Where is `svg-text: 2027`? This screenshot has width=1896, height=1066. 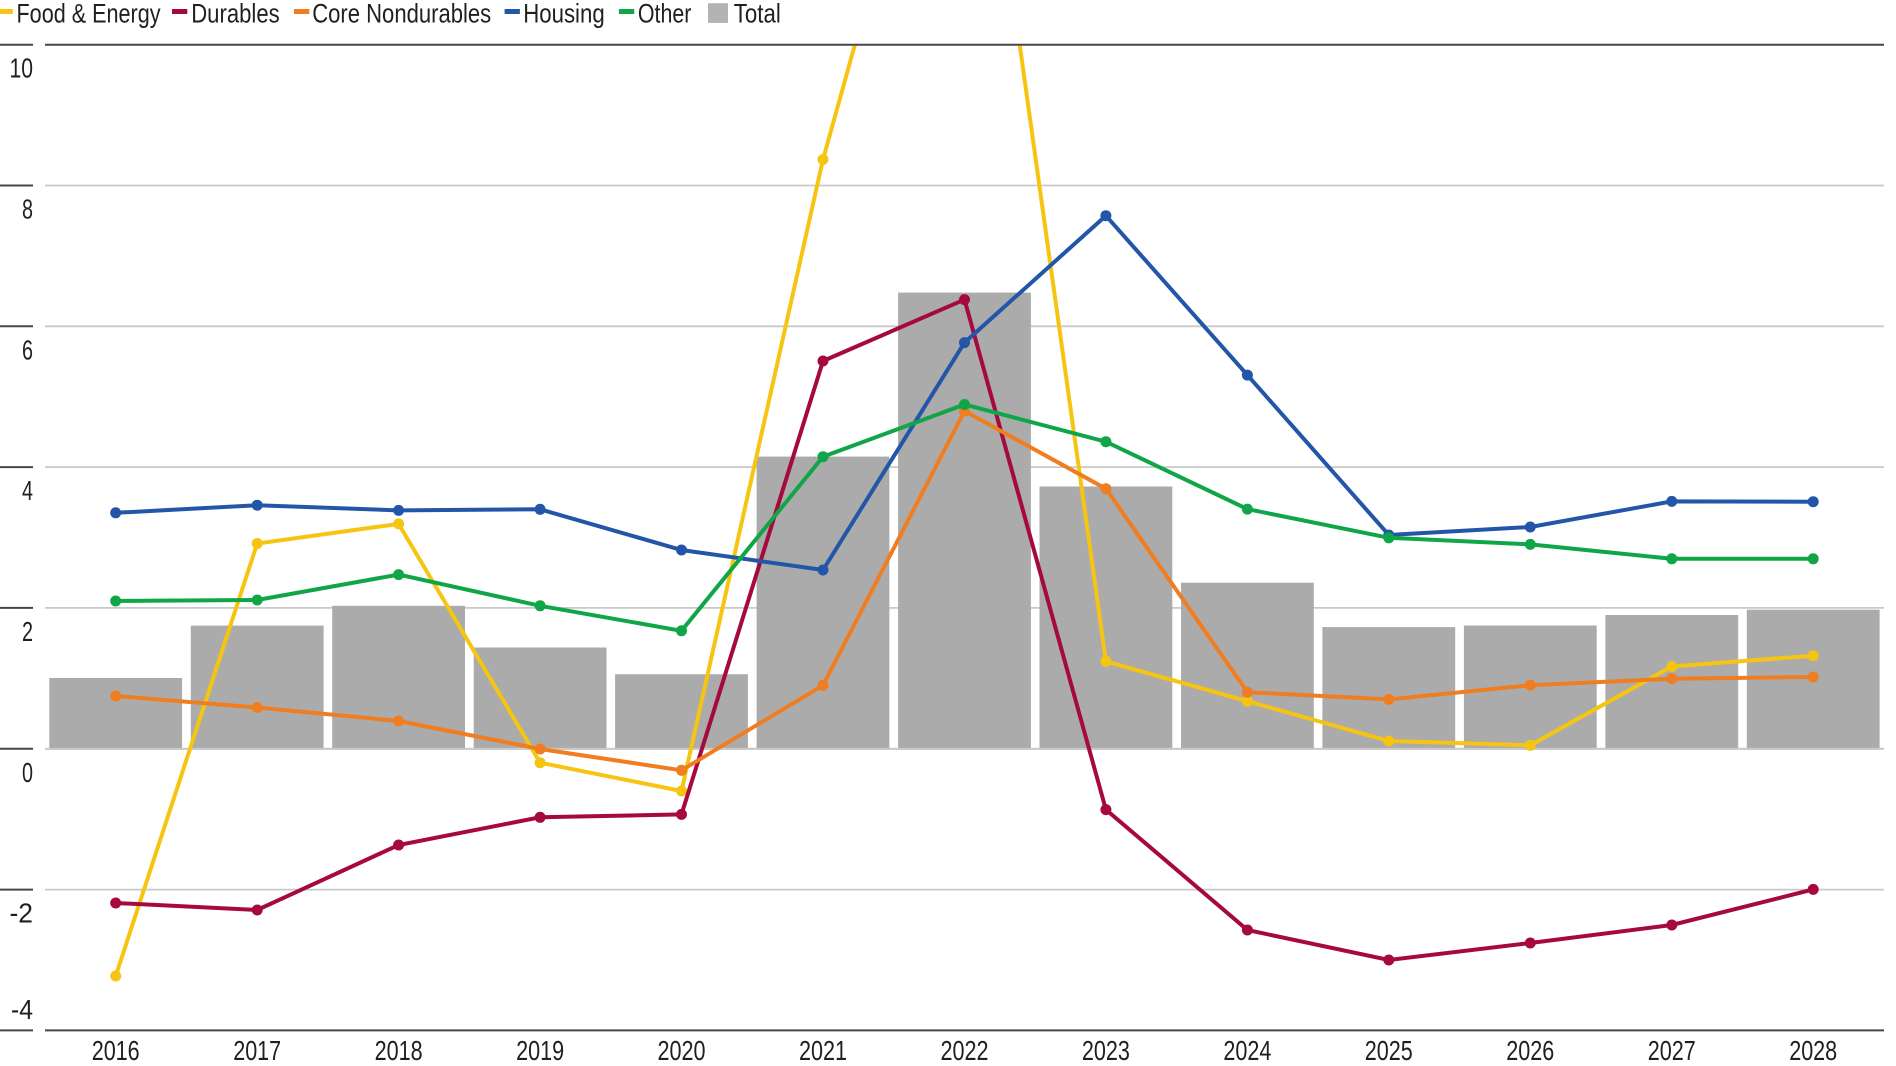
svg-text: 2027 is located at coordinates (1672, 1050).